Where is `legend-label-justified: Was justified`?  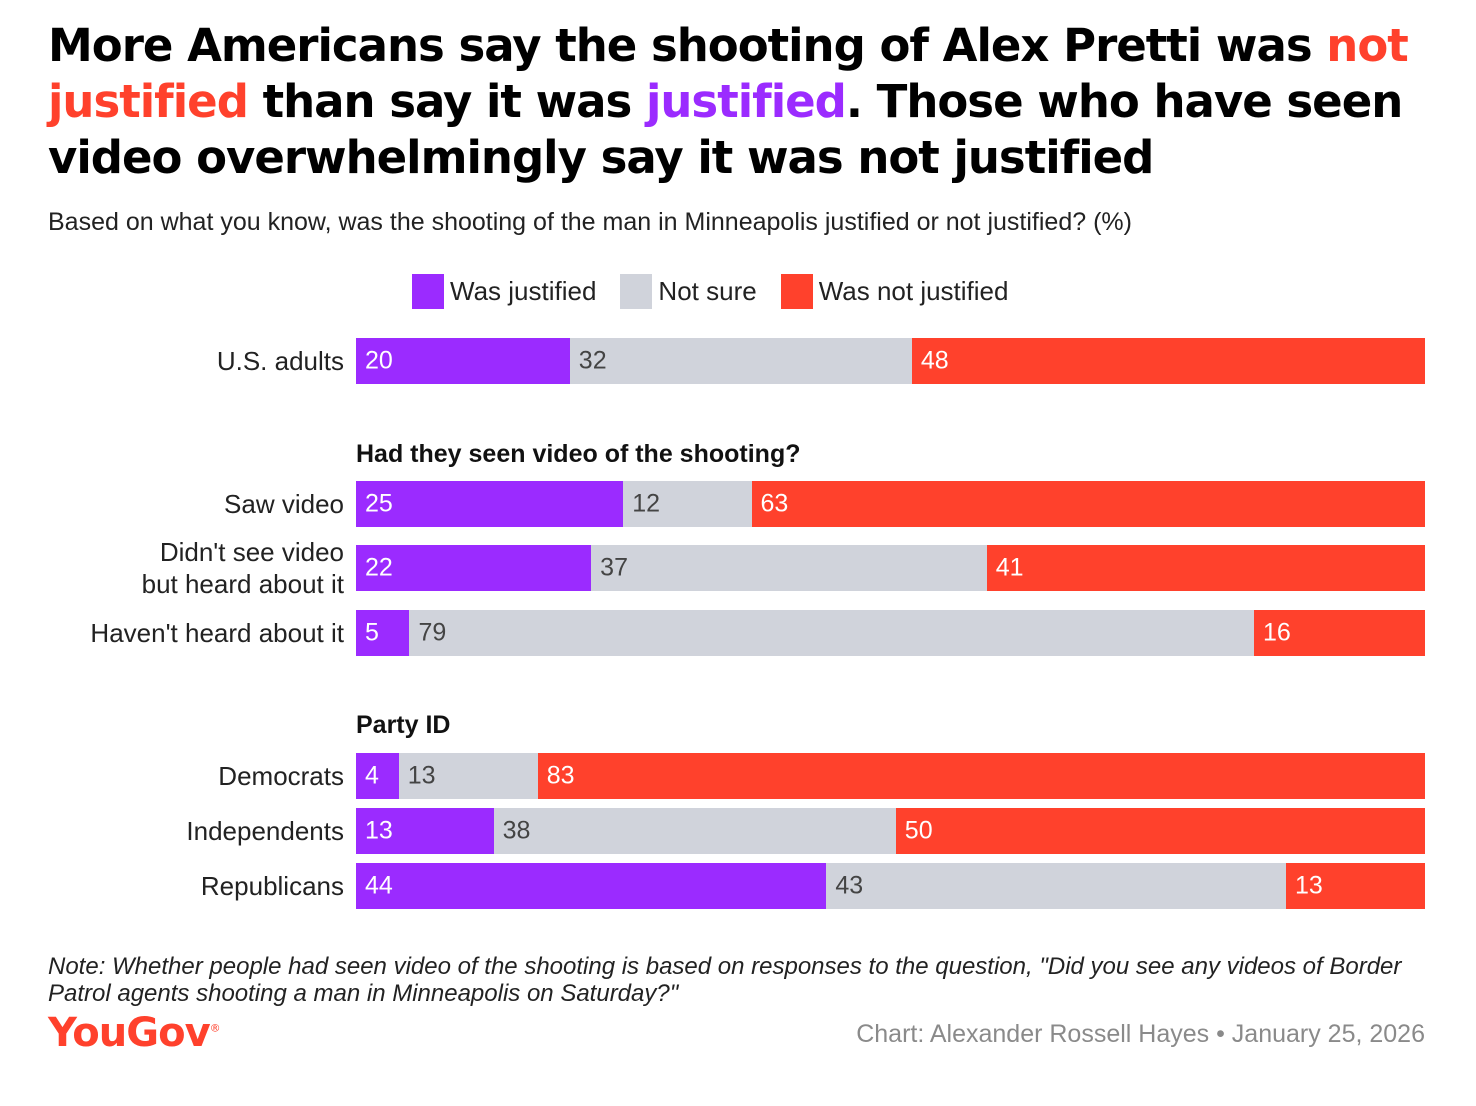 legend-label-justified: Was justified is located at coordinates (523, 291).